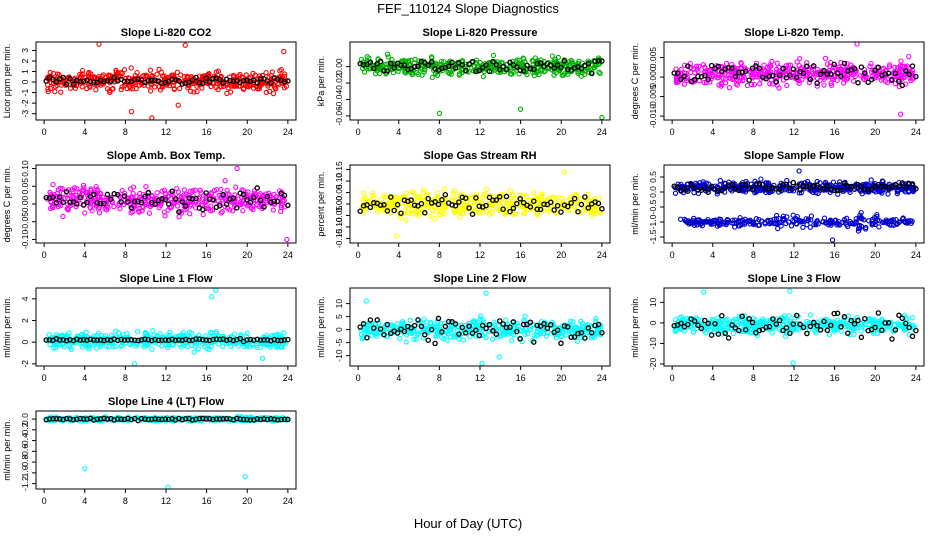 Image resolution: width=936 pixels, height=540 pixels. What do you see at coordinates (339, 181) in the screenshot?
I see `y-tick-label: 0.10` at bounding box center [339, 181].